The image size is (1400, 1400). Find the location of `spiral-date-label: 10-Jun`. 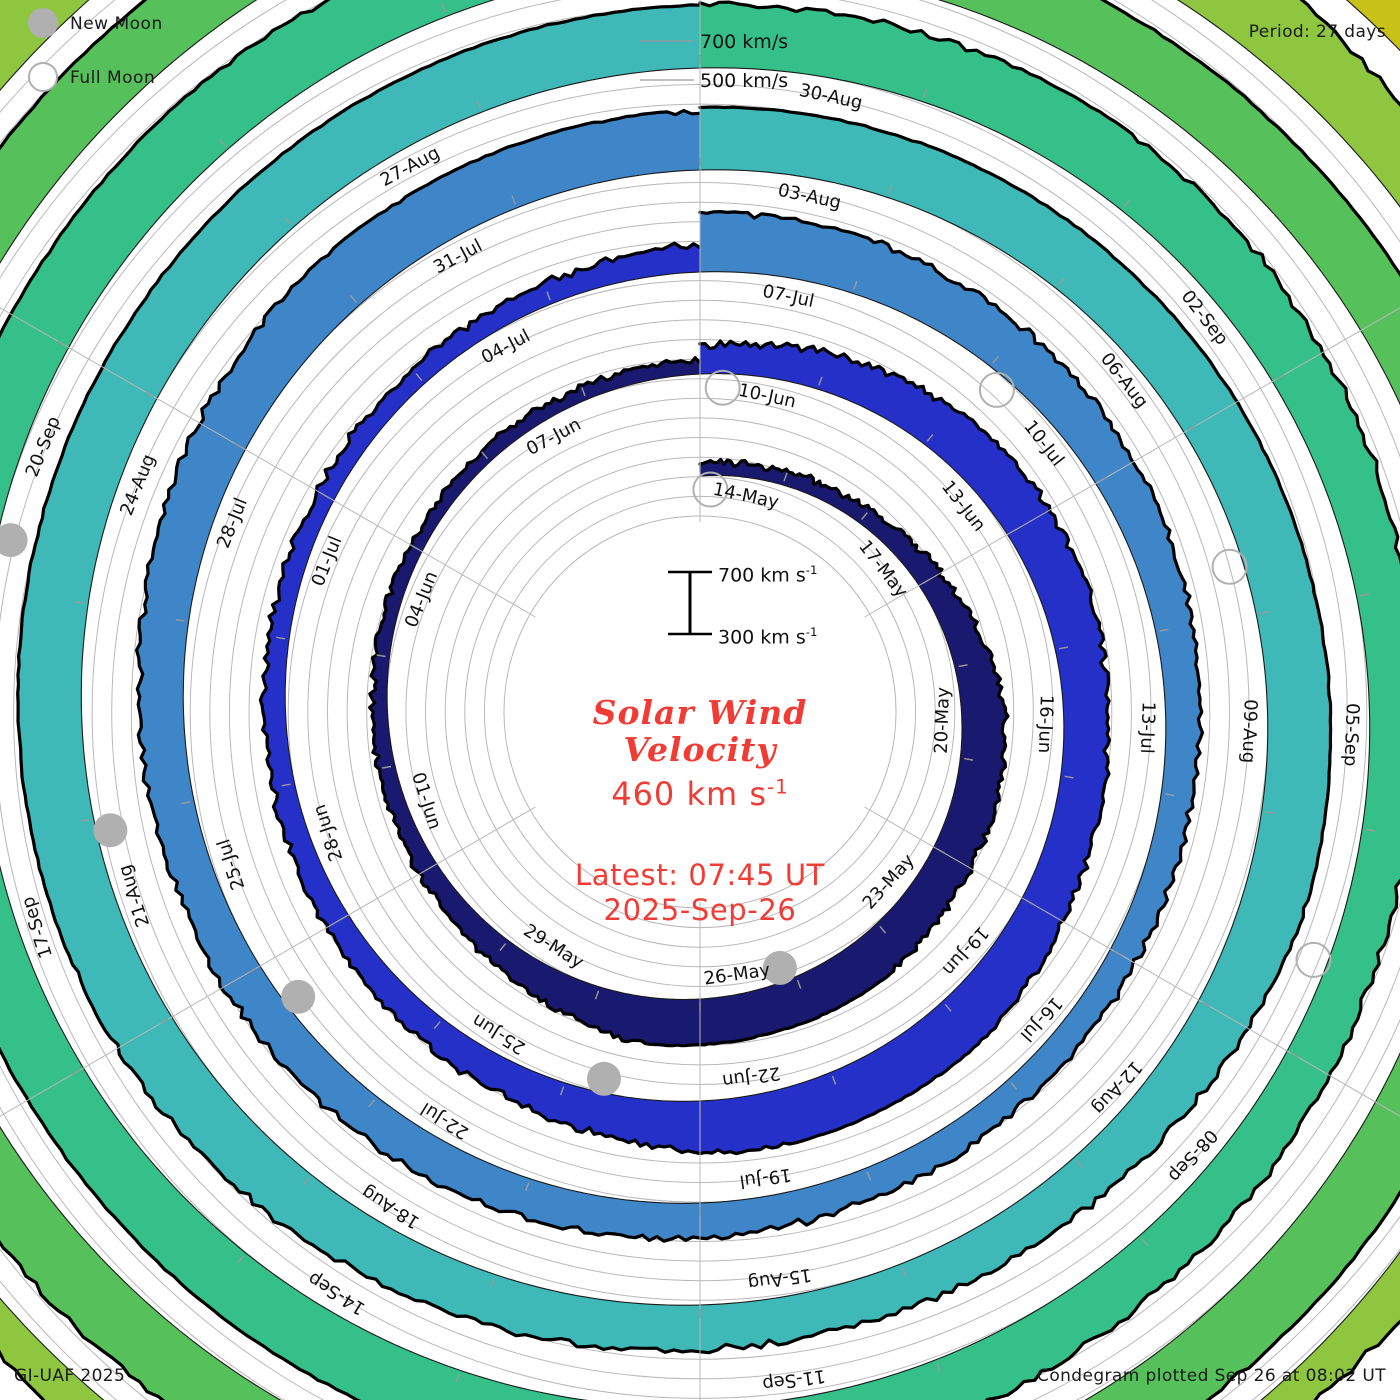

spiral-date-label: 10-Jun is located at coordinates (767, 396).